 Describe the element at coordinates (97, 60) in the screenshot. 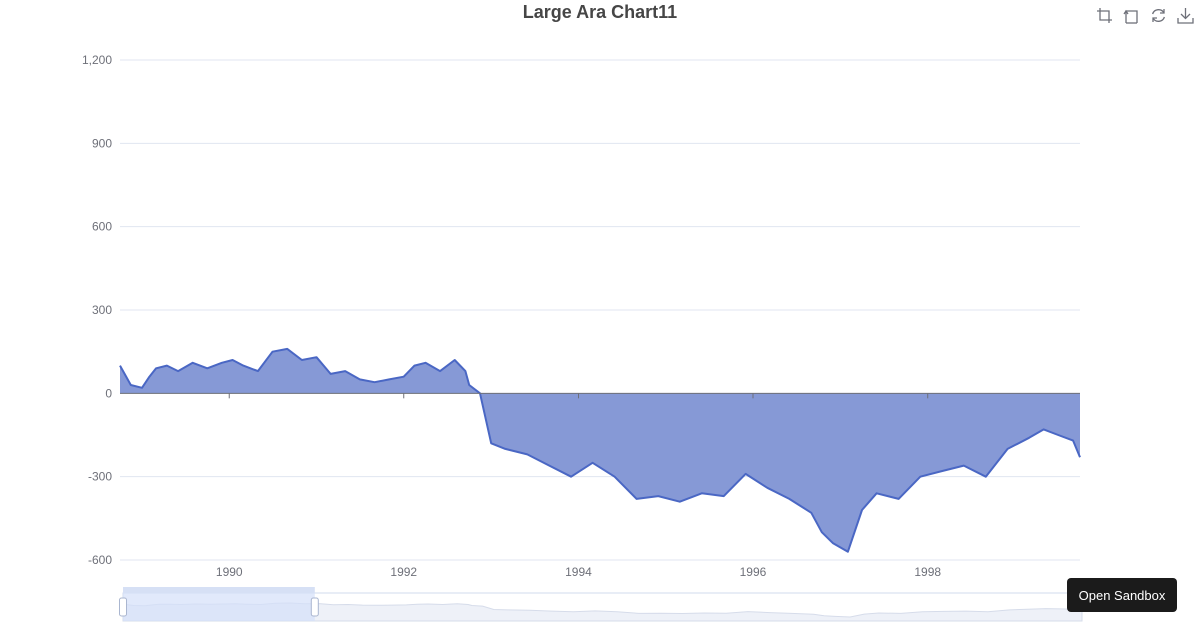

I see `y-tick-label: 1,200` at that location.